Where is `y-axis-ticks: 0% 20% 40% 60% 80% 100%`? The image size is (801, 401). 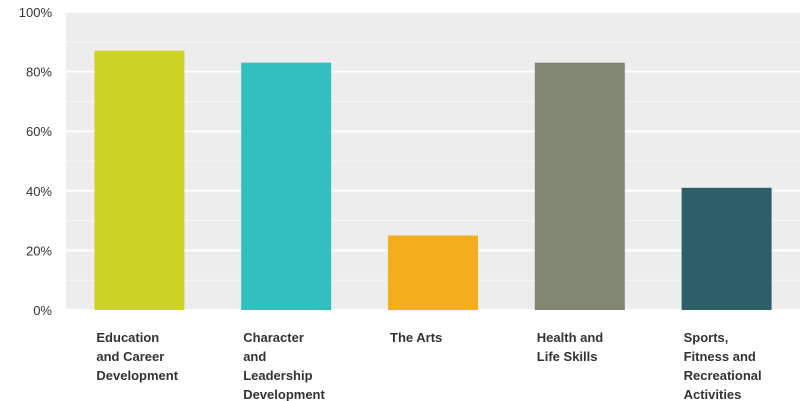 y-axis-ticks: 0% 20% 40% 60% 80% 100% is located at coordinates (36, 161).